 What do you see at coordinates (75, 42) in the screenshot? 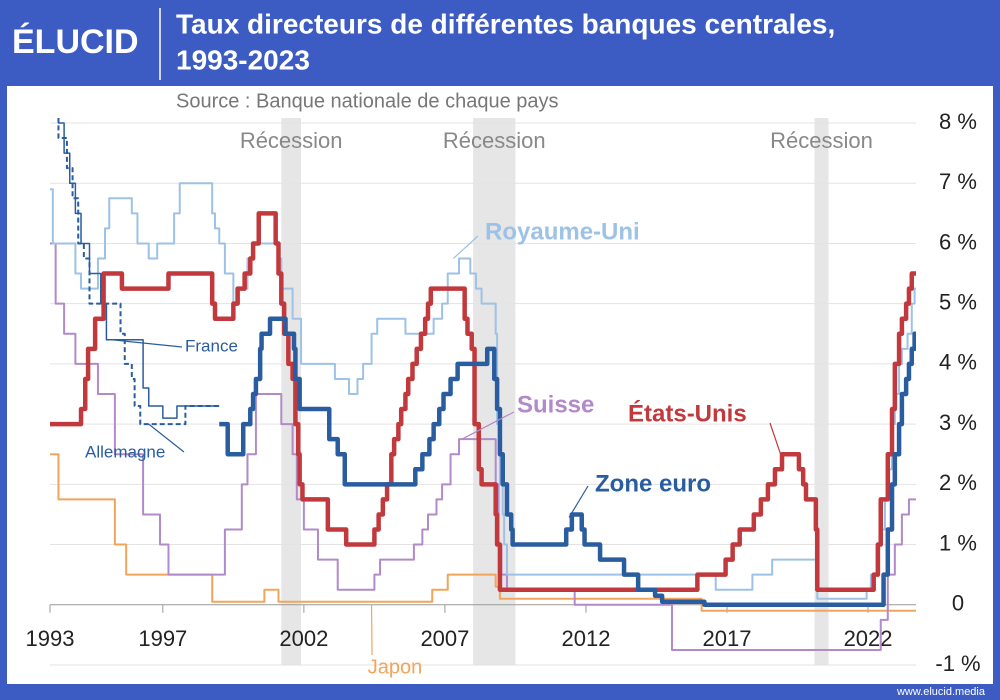
I see `logo: ÉLUCID` at bounding box center [75, 42].